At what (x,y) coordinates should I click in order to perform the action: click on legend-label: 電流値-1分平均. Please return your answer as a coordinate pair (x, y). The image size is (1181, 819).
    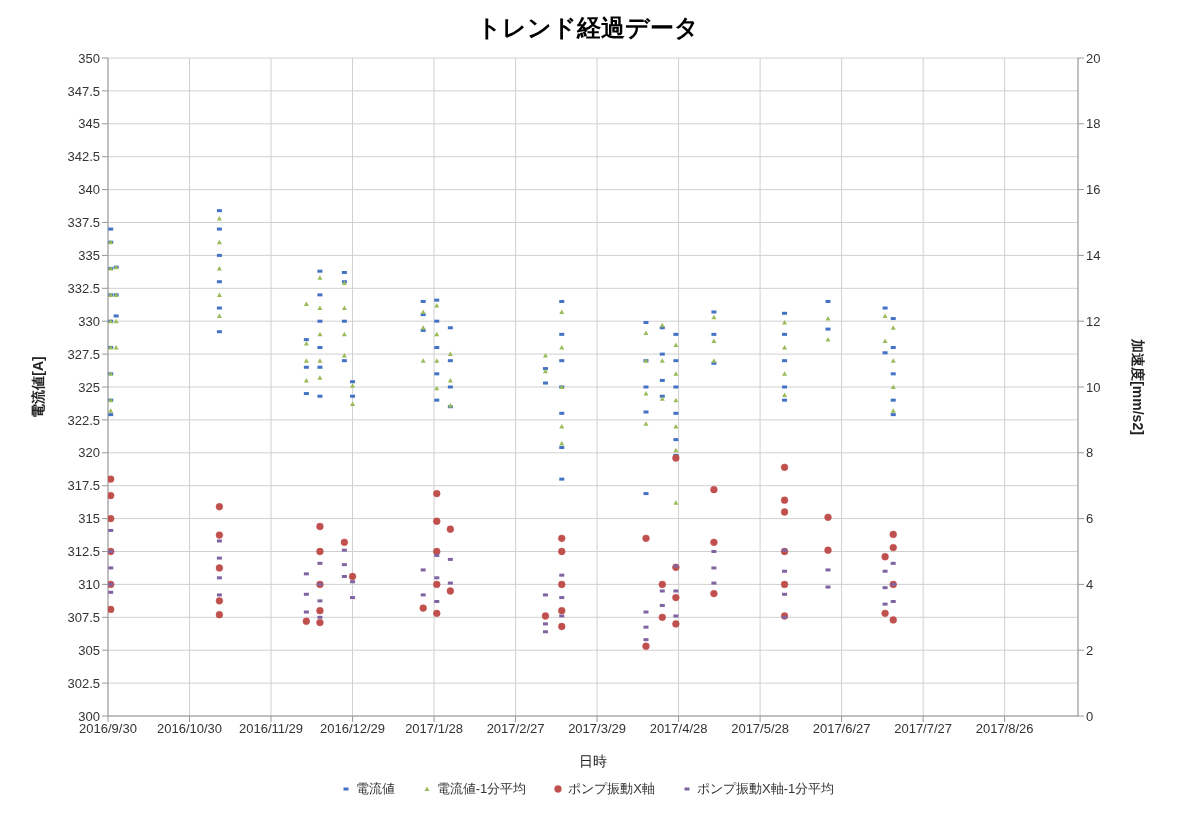
    Looking at the image, I should click on (481, 789).